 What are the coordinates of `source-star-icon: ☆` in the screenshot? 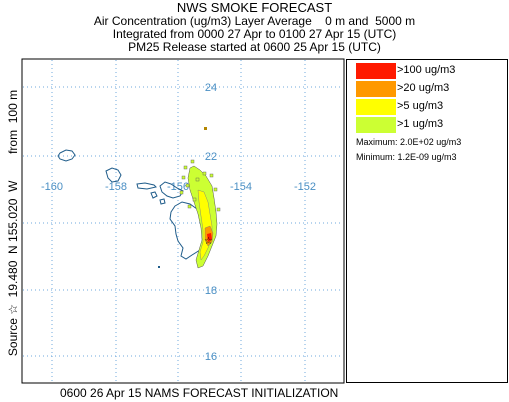 It's located at (208, 241).